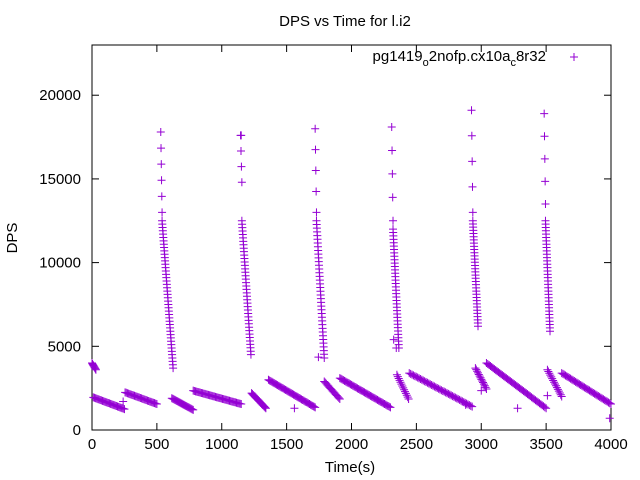 This screenshot has width=640, height=480. Describe the element at coordinates (351, 444) in the screenshot. I see `x-tick-label: 2000` at that location.